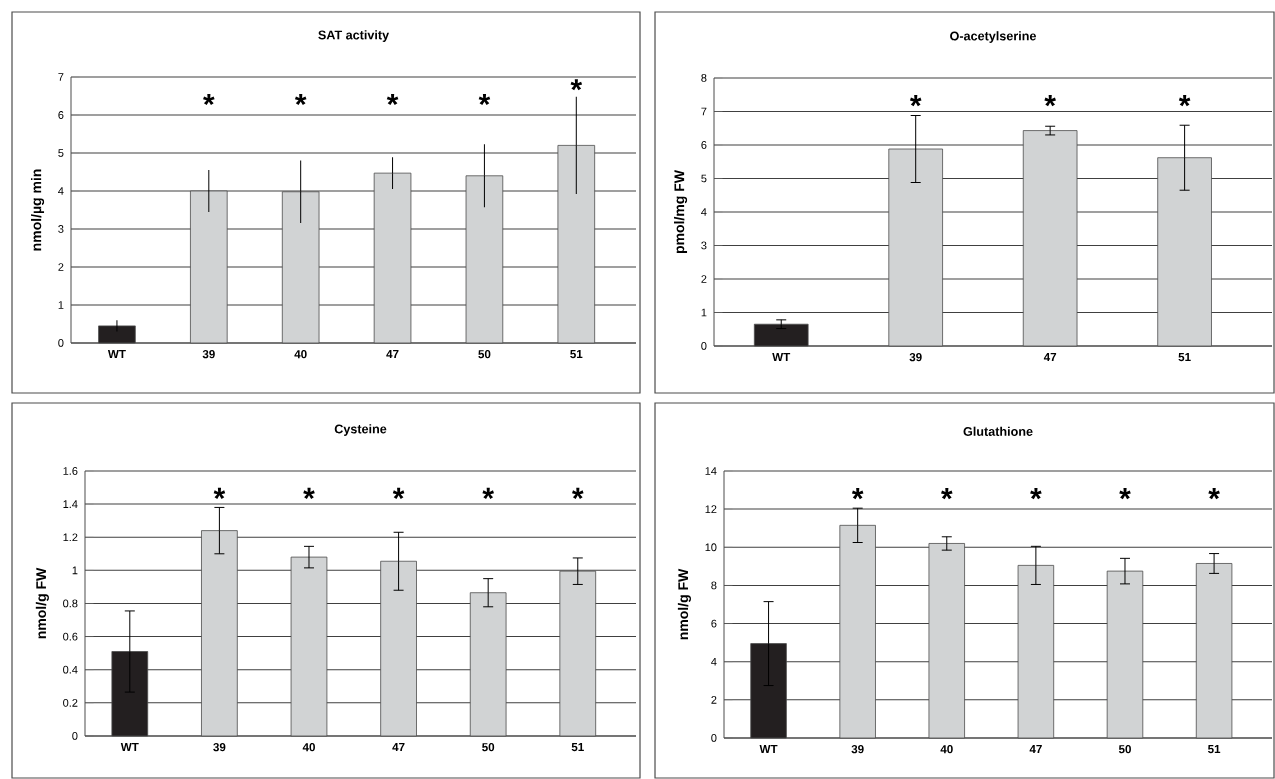 This screenshot has height=779, width=1275. What do you see at coordinates (37, 210) in the screenshot?
I see `y-axis-title: nmol/µg min` at bounding box center [37, 210].